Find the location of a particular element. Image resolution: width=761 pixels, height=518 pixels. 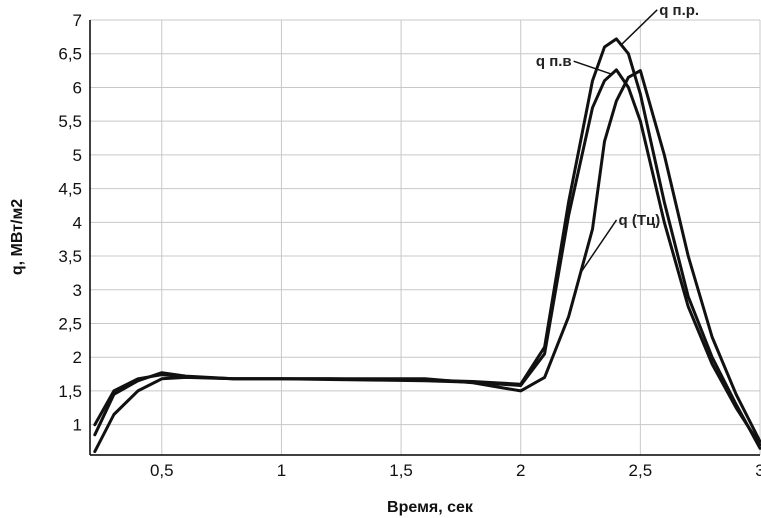

annotation-label: q (Тц) is located at coordinates (640, 220).